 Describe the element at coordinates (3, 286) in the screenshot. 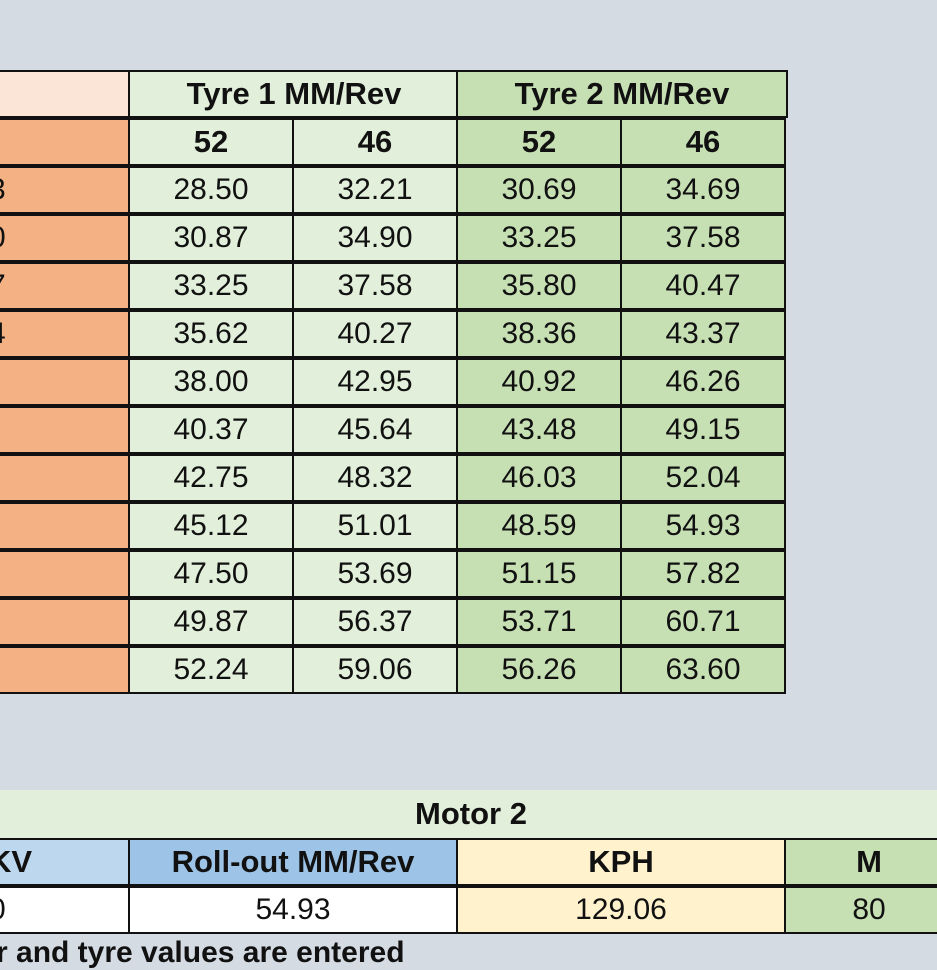

I see `cell-text: 7` at that location.